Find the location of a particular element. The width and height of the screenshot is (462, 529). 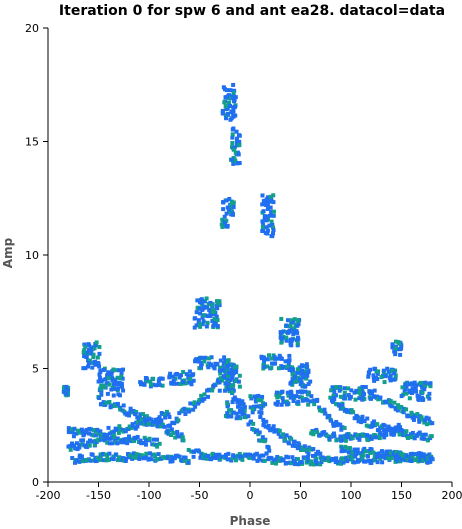

x-tick-label: -200 is located at coordinates (48, 495).